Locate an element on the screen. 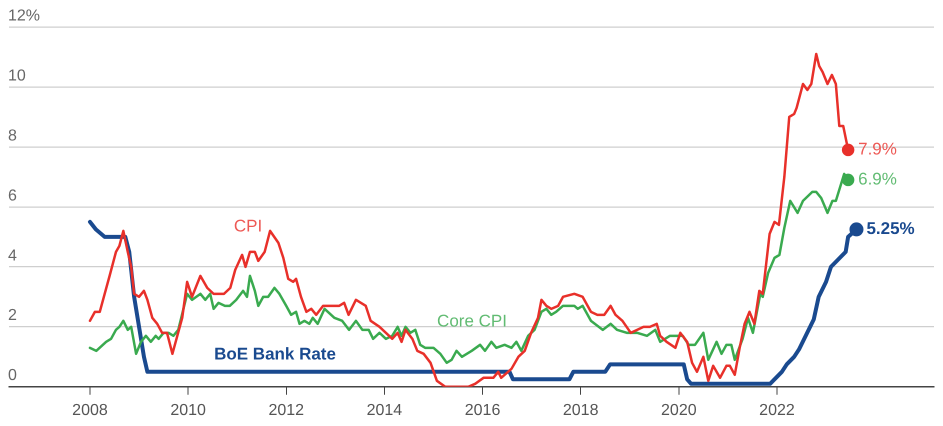 This screenshot has height=426, width=943. y-tick-label: 10 is located at coordinates (17, 75).